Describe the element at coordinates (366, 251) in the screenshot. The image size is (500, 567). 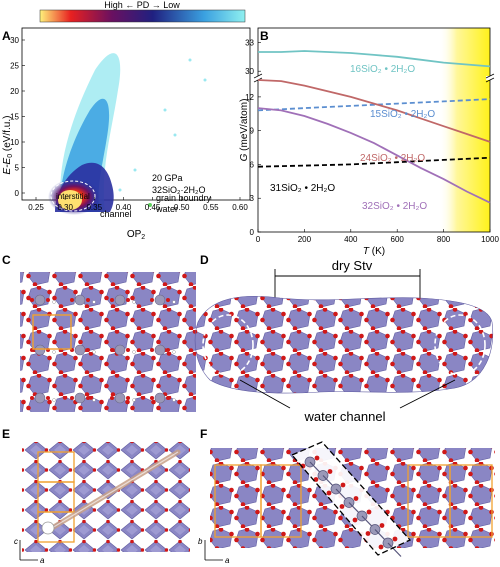
I see `b-x-label-var: T` at that location.